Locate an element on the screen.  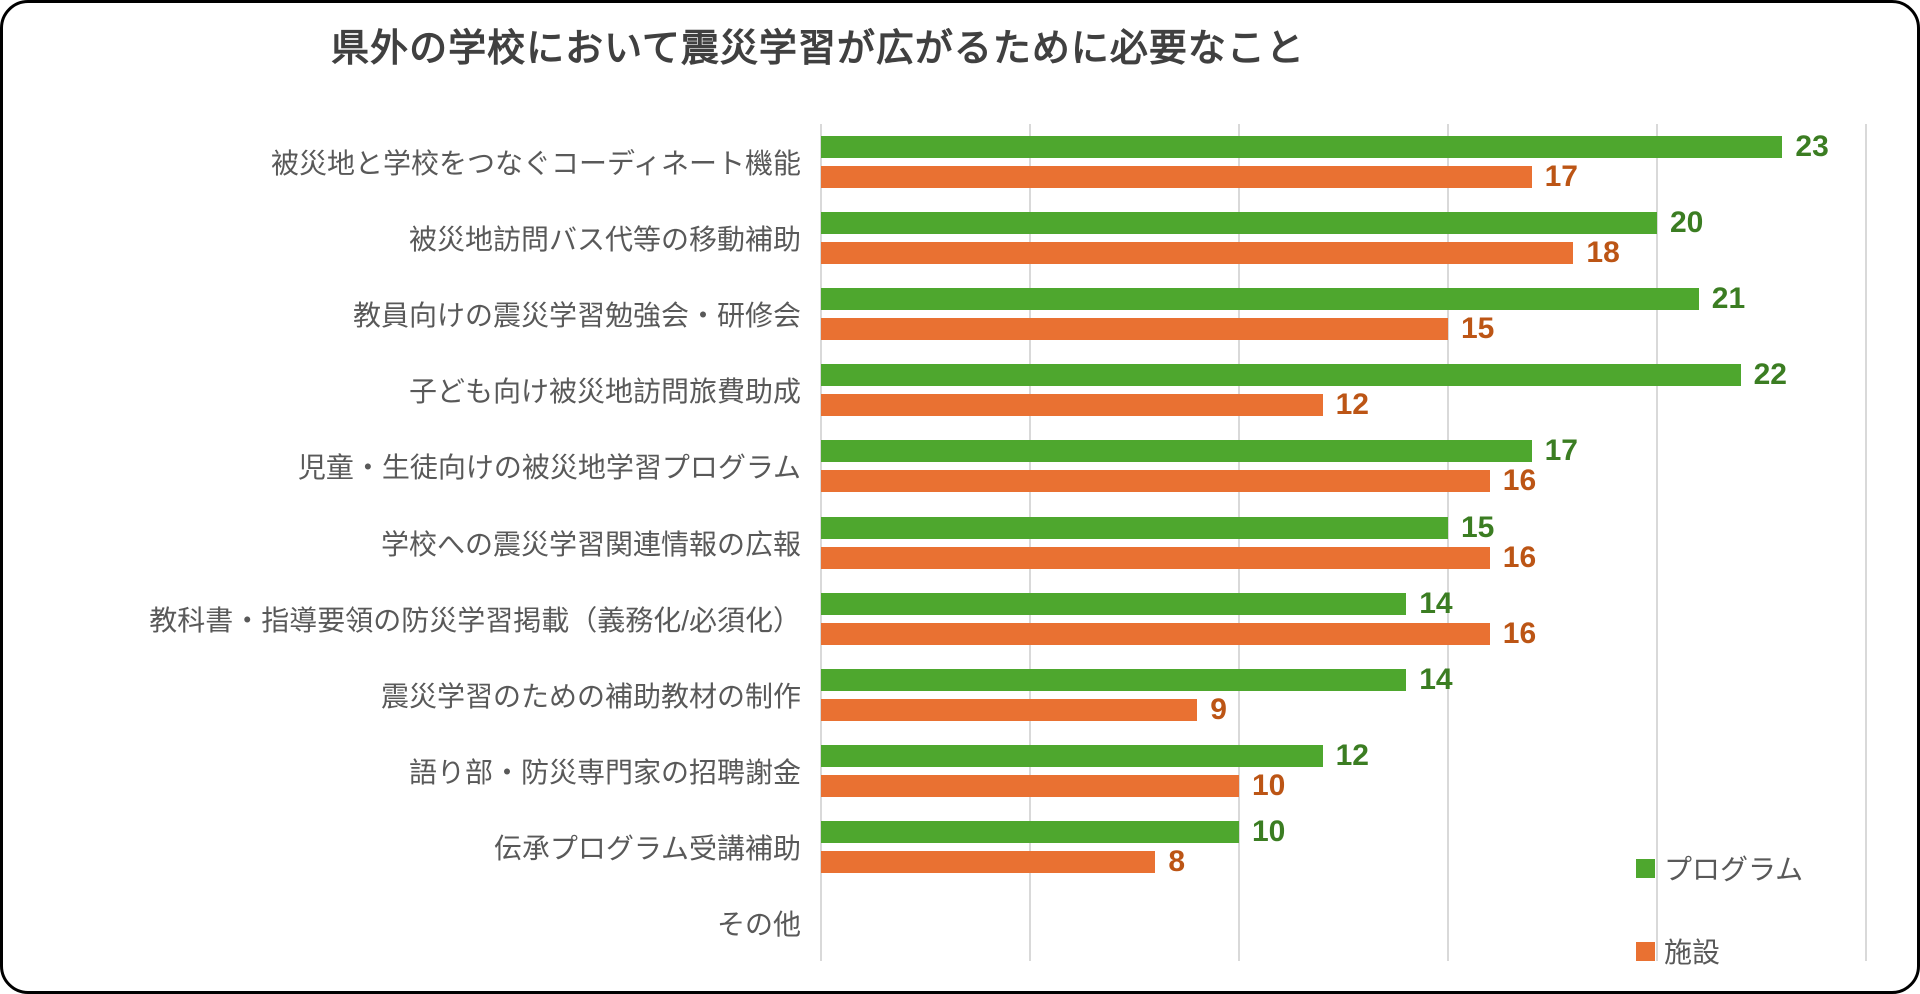
category-label: 教員向けの震災学習勉強会・研修会 is located at coordinates (576, 316).